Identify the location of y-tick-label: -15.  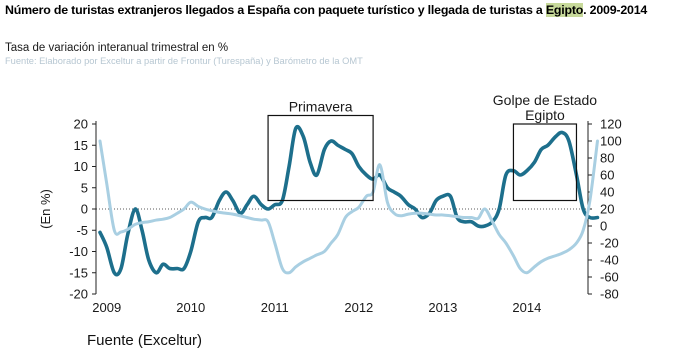
(78, 272).